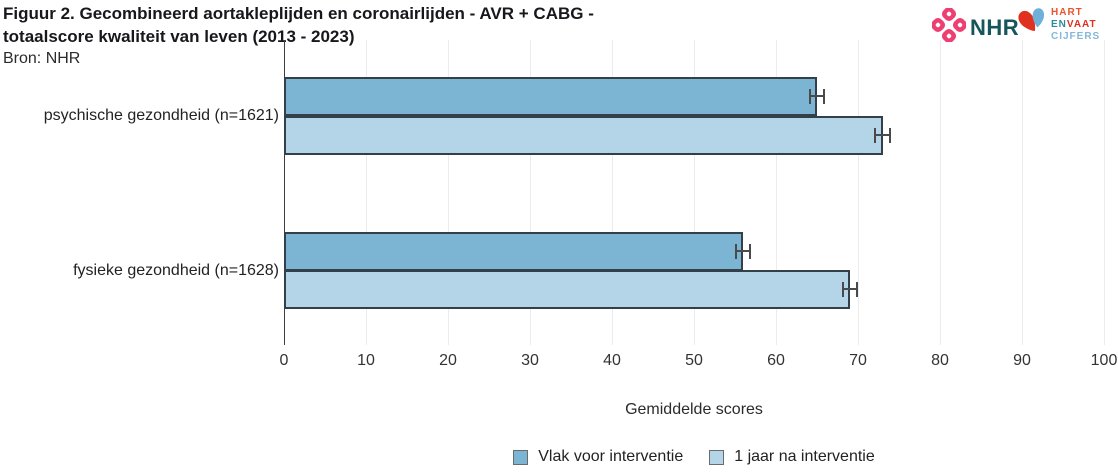 The width and height of the screenshot is (1118, 472). I want to click on x-tick-label: 70, so click(858, 360).